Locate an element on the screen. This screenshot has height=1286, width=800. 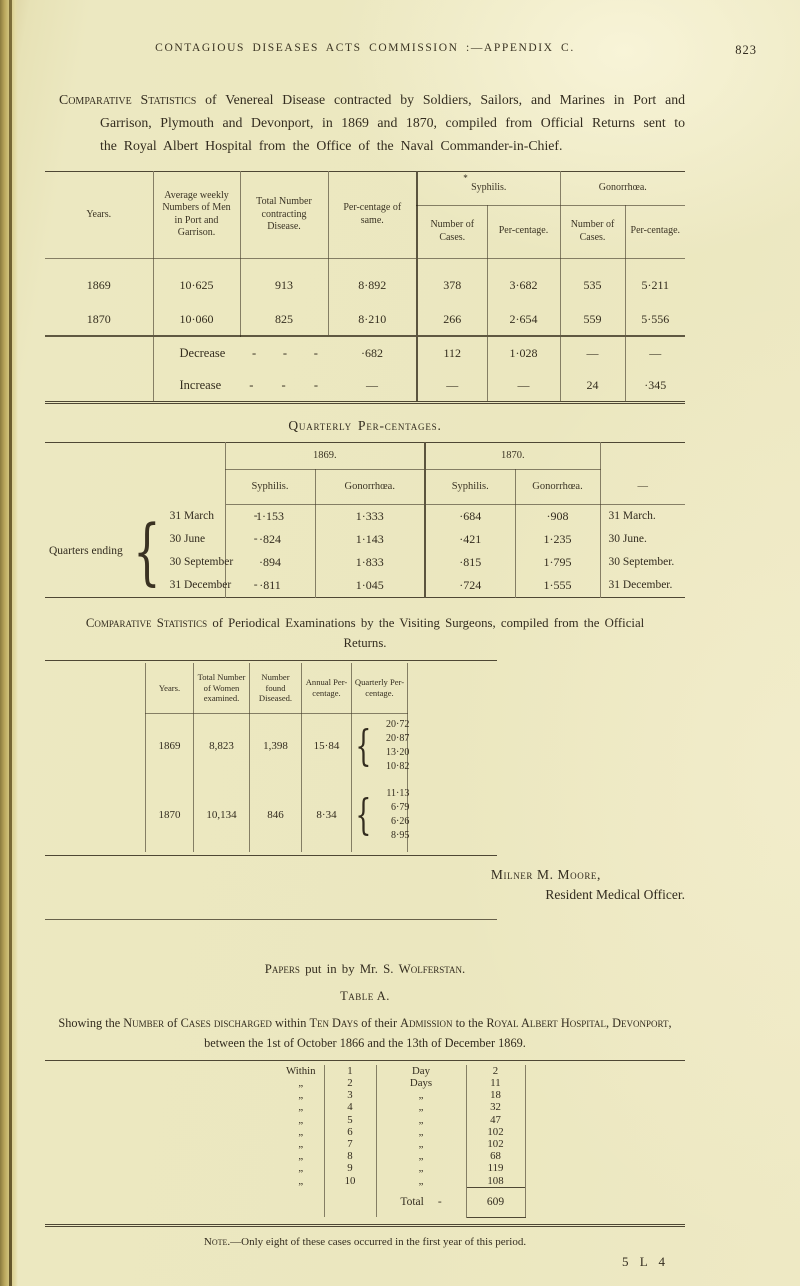
page-number: 823 is located at coordinates (746, 50).